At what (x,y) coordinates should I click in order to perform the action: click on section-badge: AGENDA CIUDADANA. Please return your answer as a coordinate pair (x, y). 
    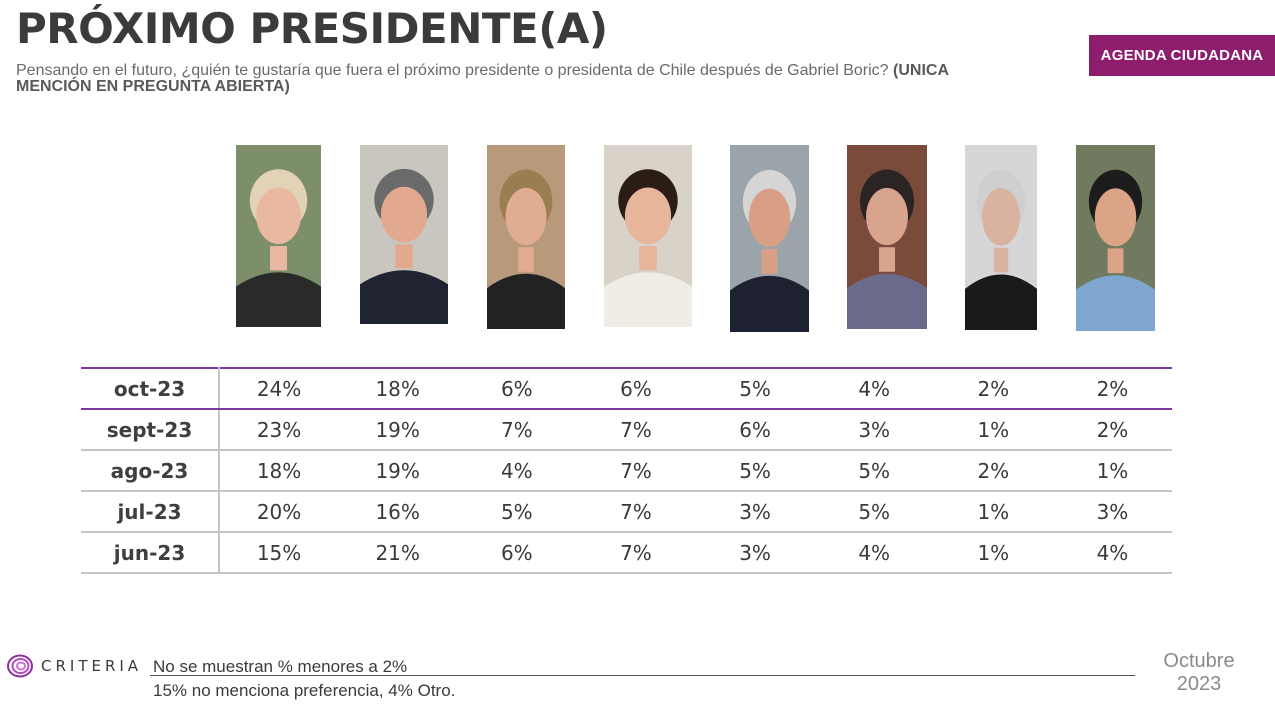
    Looking at the image, I should click on (1182, 55).